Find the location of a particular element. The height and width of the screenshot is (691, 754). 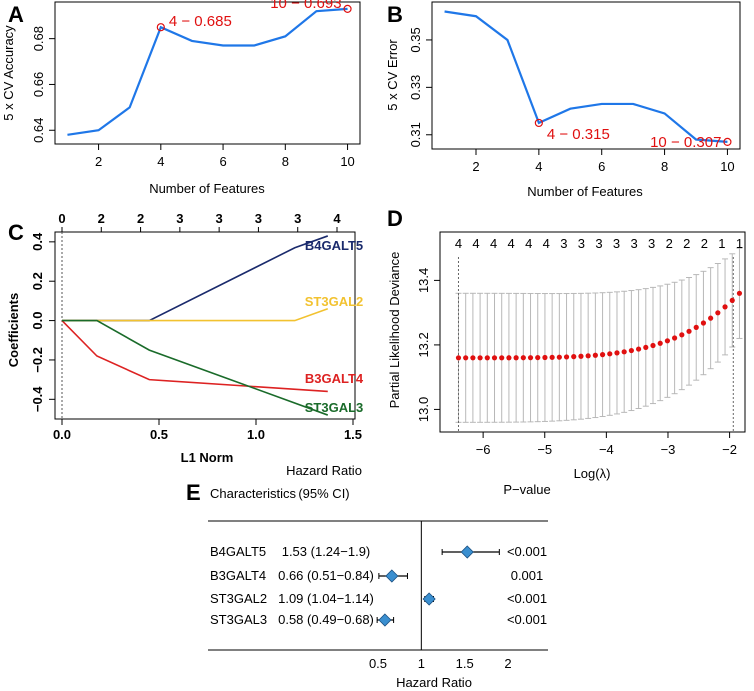

x-tick-label: −2 is located at coordinates (729, 449).